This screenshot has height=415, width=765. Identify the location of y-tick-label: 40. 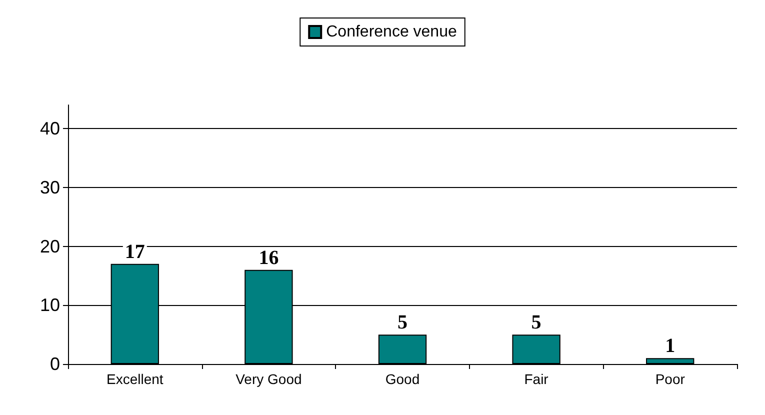
(50, 128).